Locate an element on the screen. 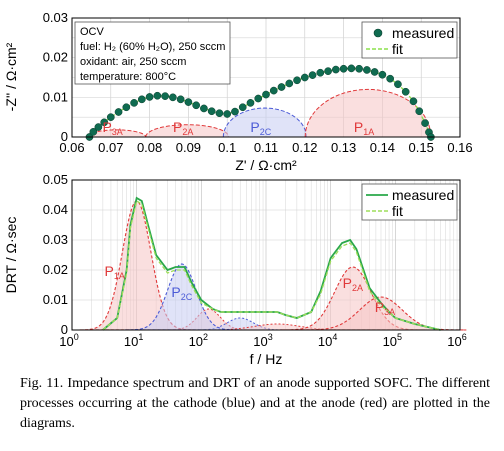 The height and width of the screenshot is (451, 504). drt-legend-measured: measured is located at coordinates (423, 195).